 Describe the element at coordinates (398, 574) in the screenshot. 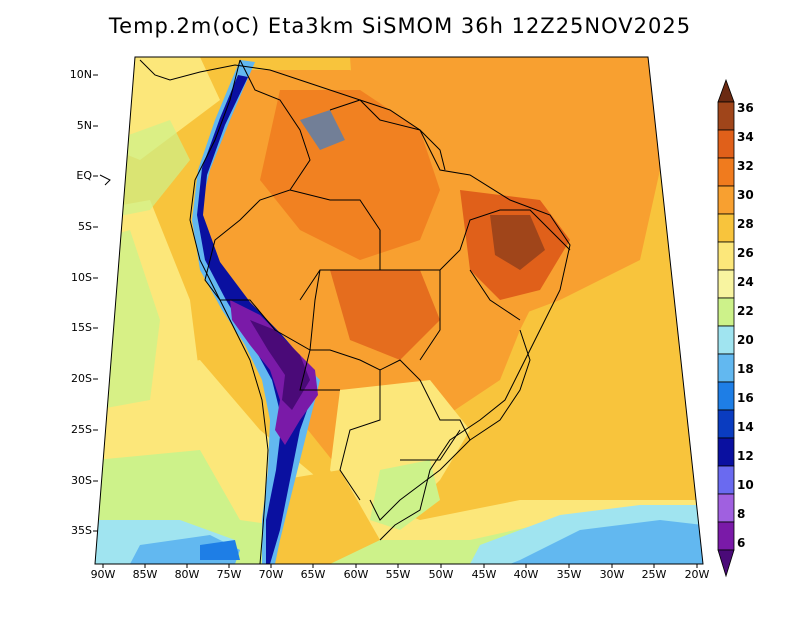

I see `lon-label: 55W` at that location.